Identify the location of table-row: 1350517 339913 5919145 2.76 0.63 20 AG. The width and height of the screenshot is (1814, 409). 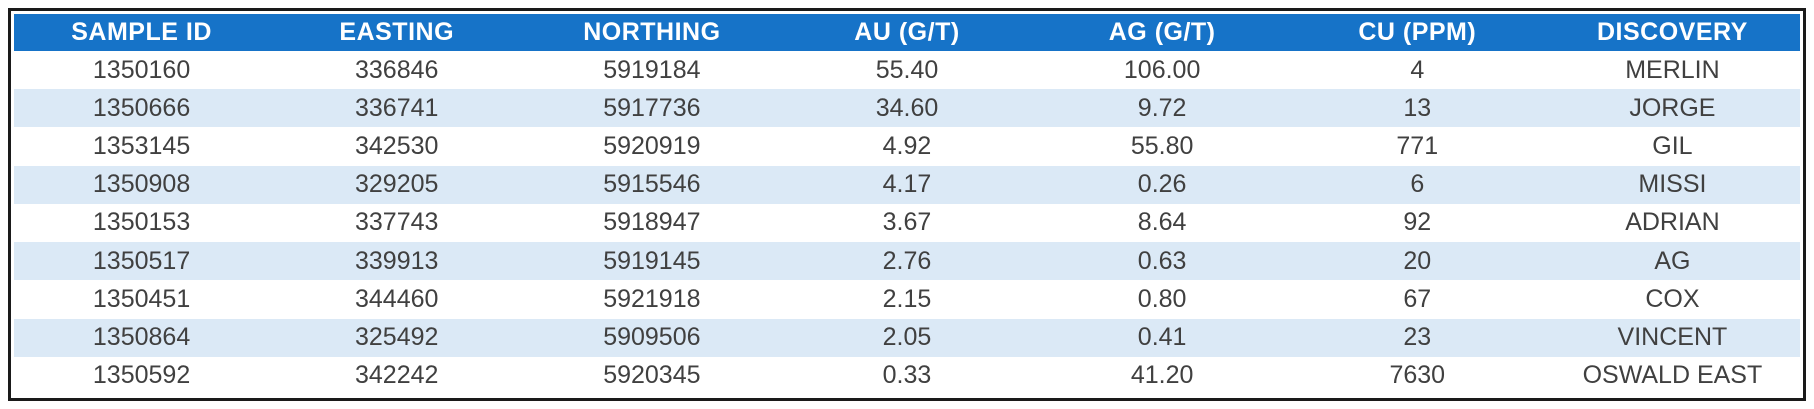
(907, 261).